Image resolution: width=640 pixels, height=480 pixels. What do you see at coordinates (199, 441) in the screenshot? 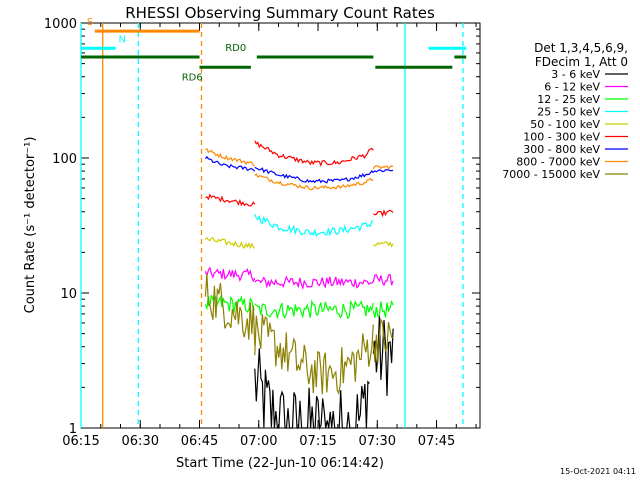
I see `x-tick-label: 06:45` at bounding box center [199, 441].